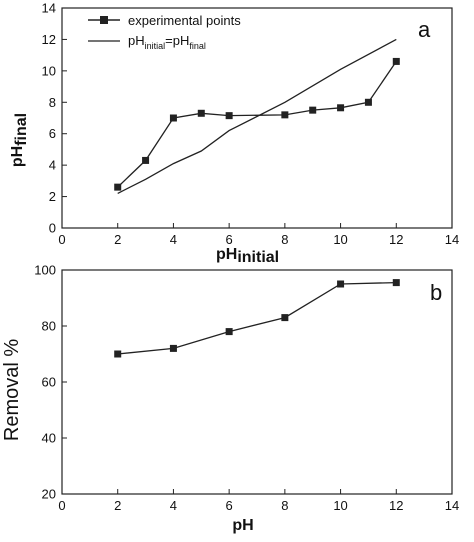  What do you see at coordinates (229, 505) in the screenshot?
I see `panel-b-x-tick-label: 6` at bounding box center [229, 505].